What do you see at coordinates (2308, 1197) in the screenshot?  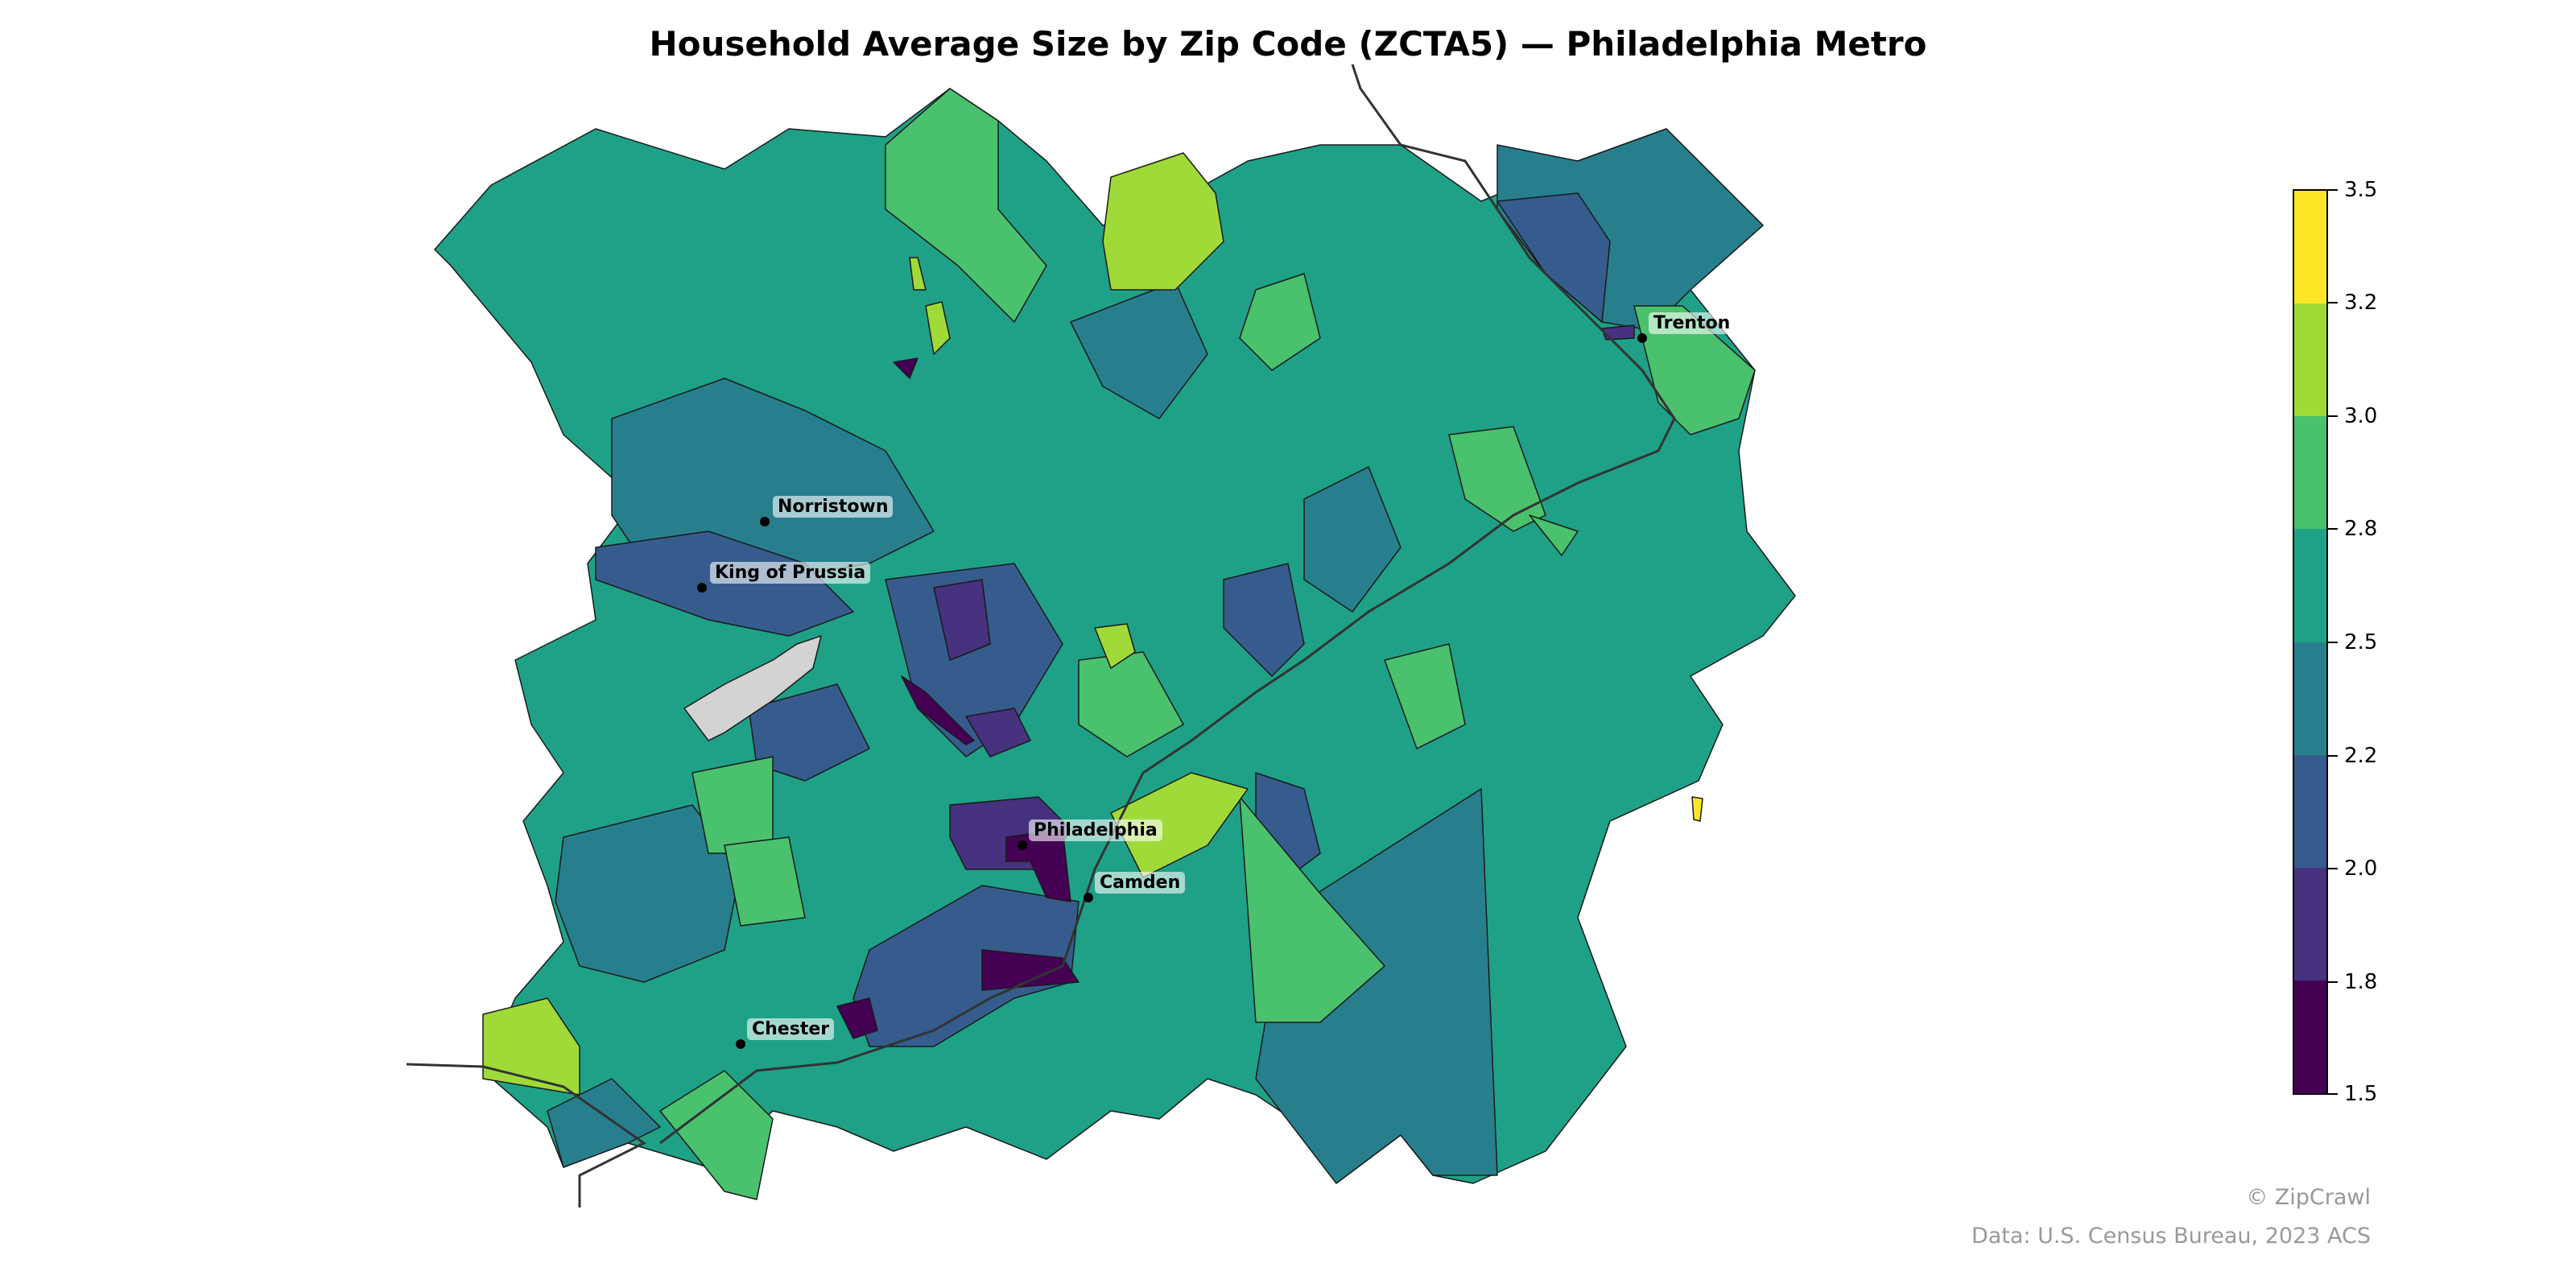 I see `copyright-text: © ZipCrawl` at bounding box center [2308, 1197].